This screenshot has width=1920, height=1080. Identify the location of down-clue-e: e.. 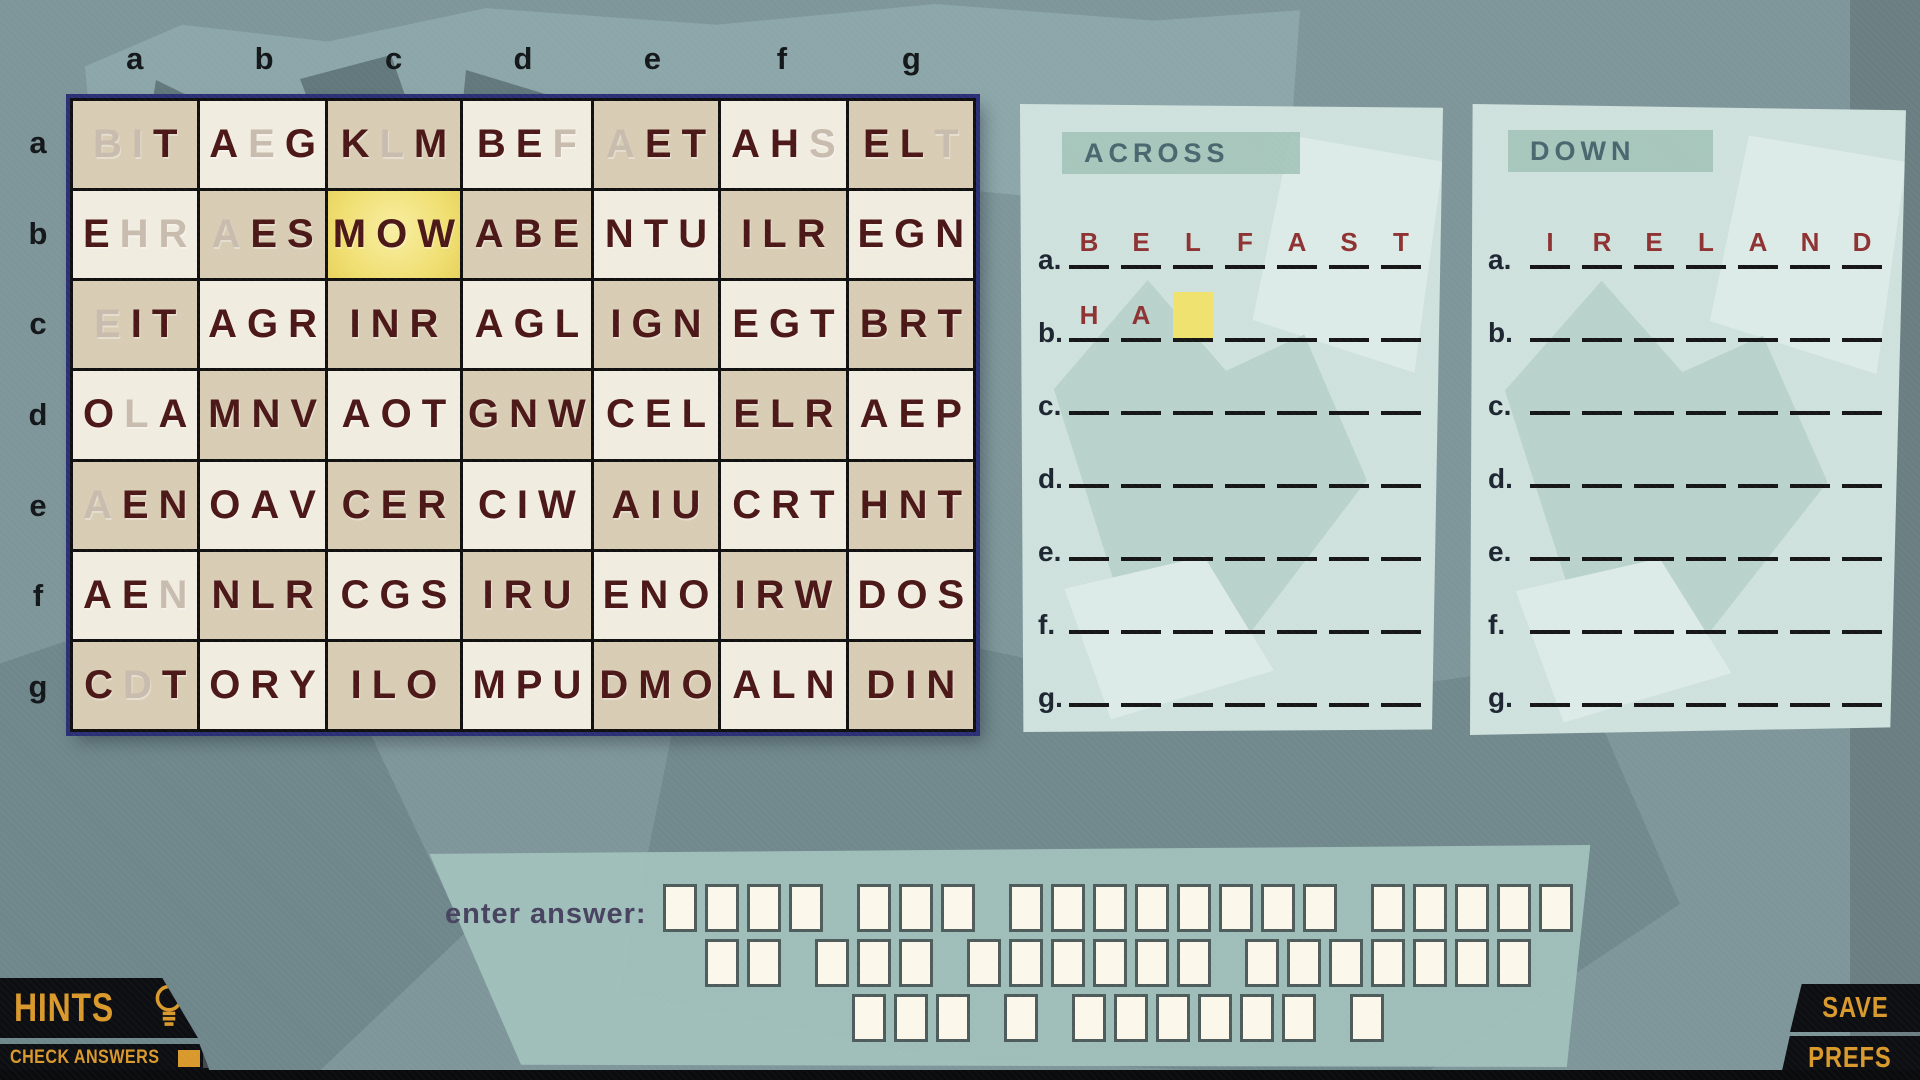
(1692, 527).